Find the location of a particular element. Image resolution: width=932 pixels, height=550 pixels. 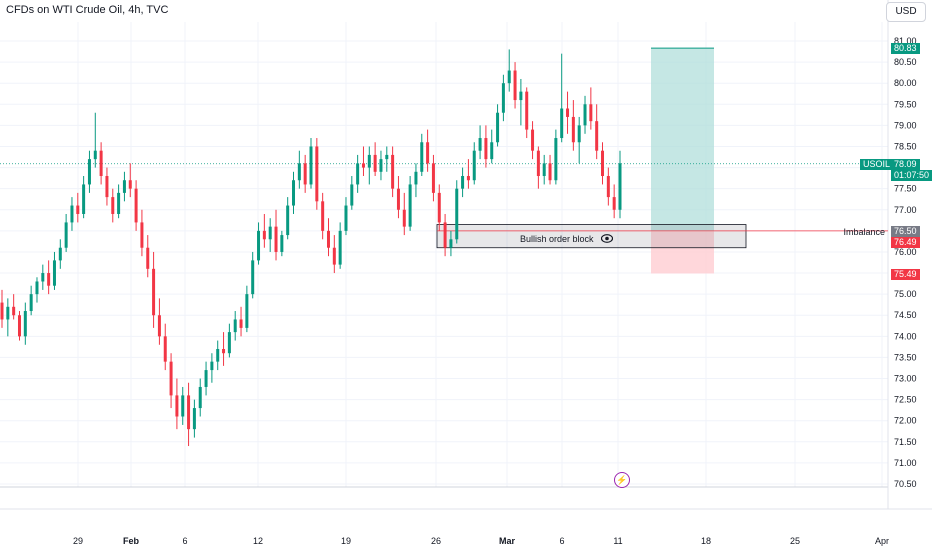

chart-title: CFDs on WTI Crude Oil, 4h, TVC is located at coordinates (87, 10).